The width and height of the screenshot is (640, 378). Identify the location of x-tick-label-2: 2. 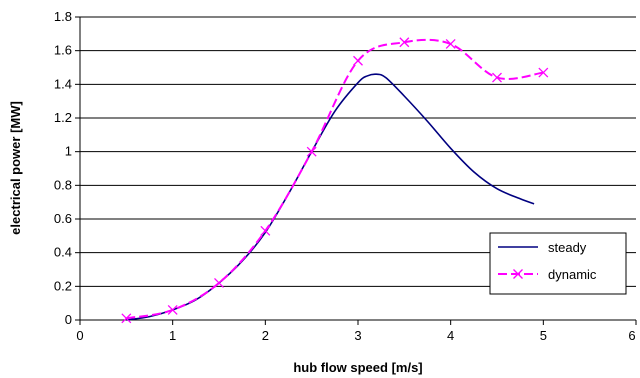
(265, 335).